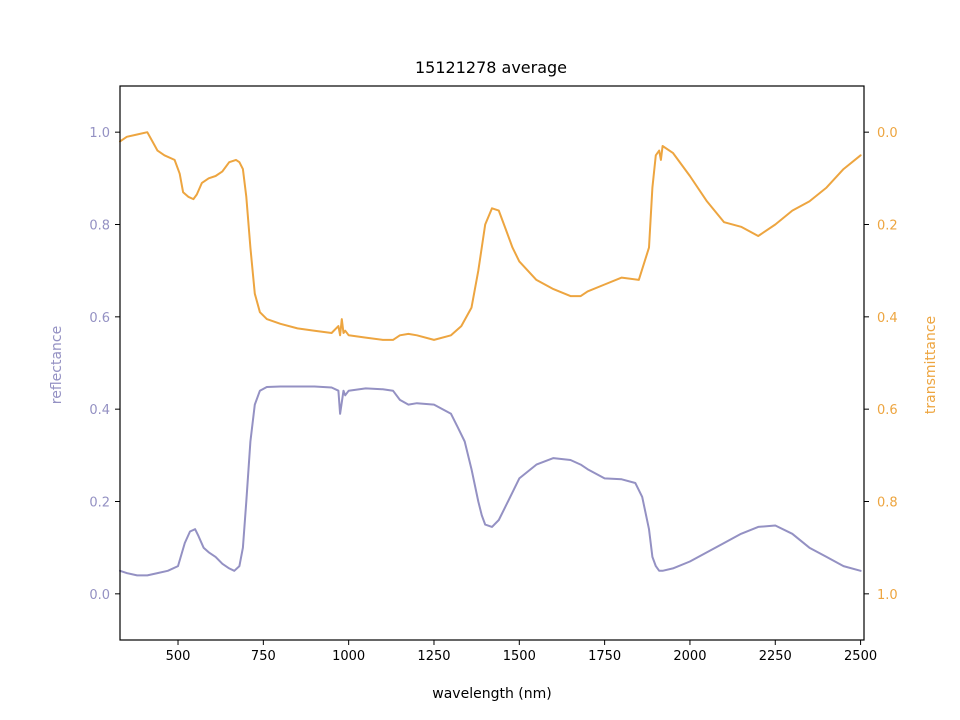 The image size is (960, 720). I want to click on x-tick-label: 2000, so click(689, 656).